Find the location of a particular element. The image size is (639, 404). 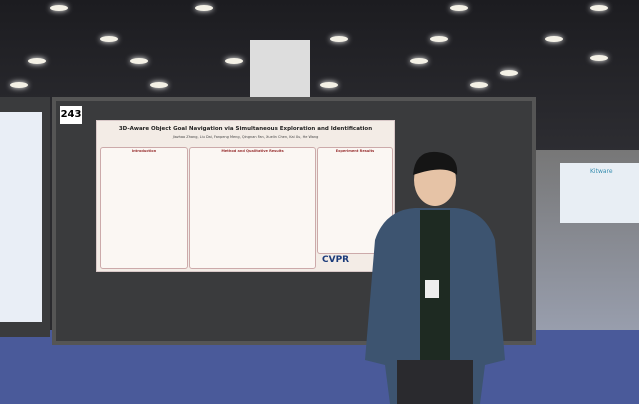

cvpr-logo: CVPR is located at coordinates (336, 260).